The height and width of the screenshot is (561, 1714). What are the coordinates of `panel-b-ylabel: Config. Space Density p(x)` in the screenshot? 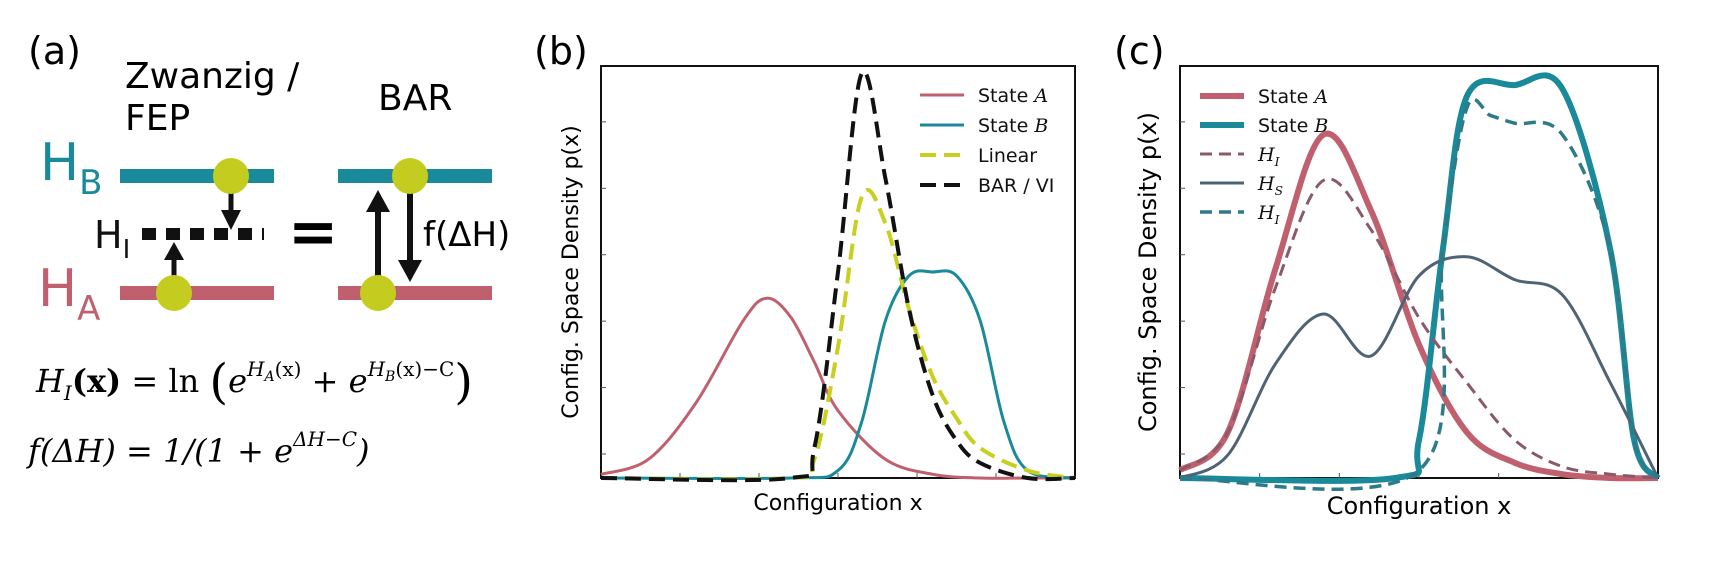 It's located at (571, 271).